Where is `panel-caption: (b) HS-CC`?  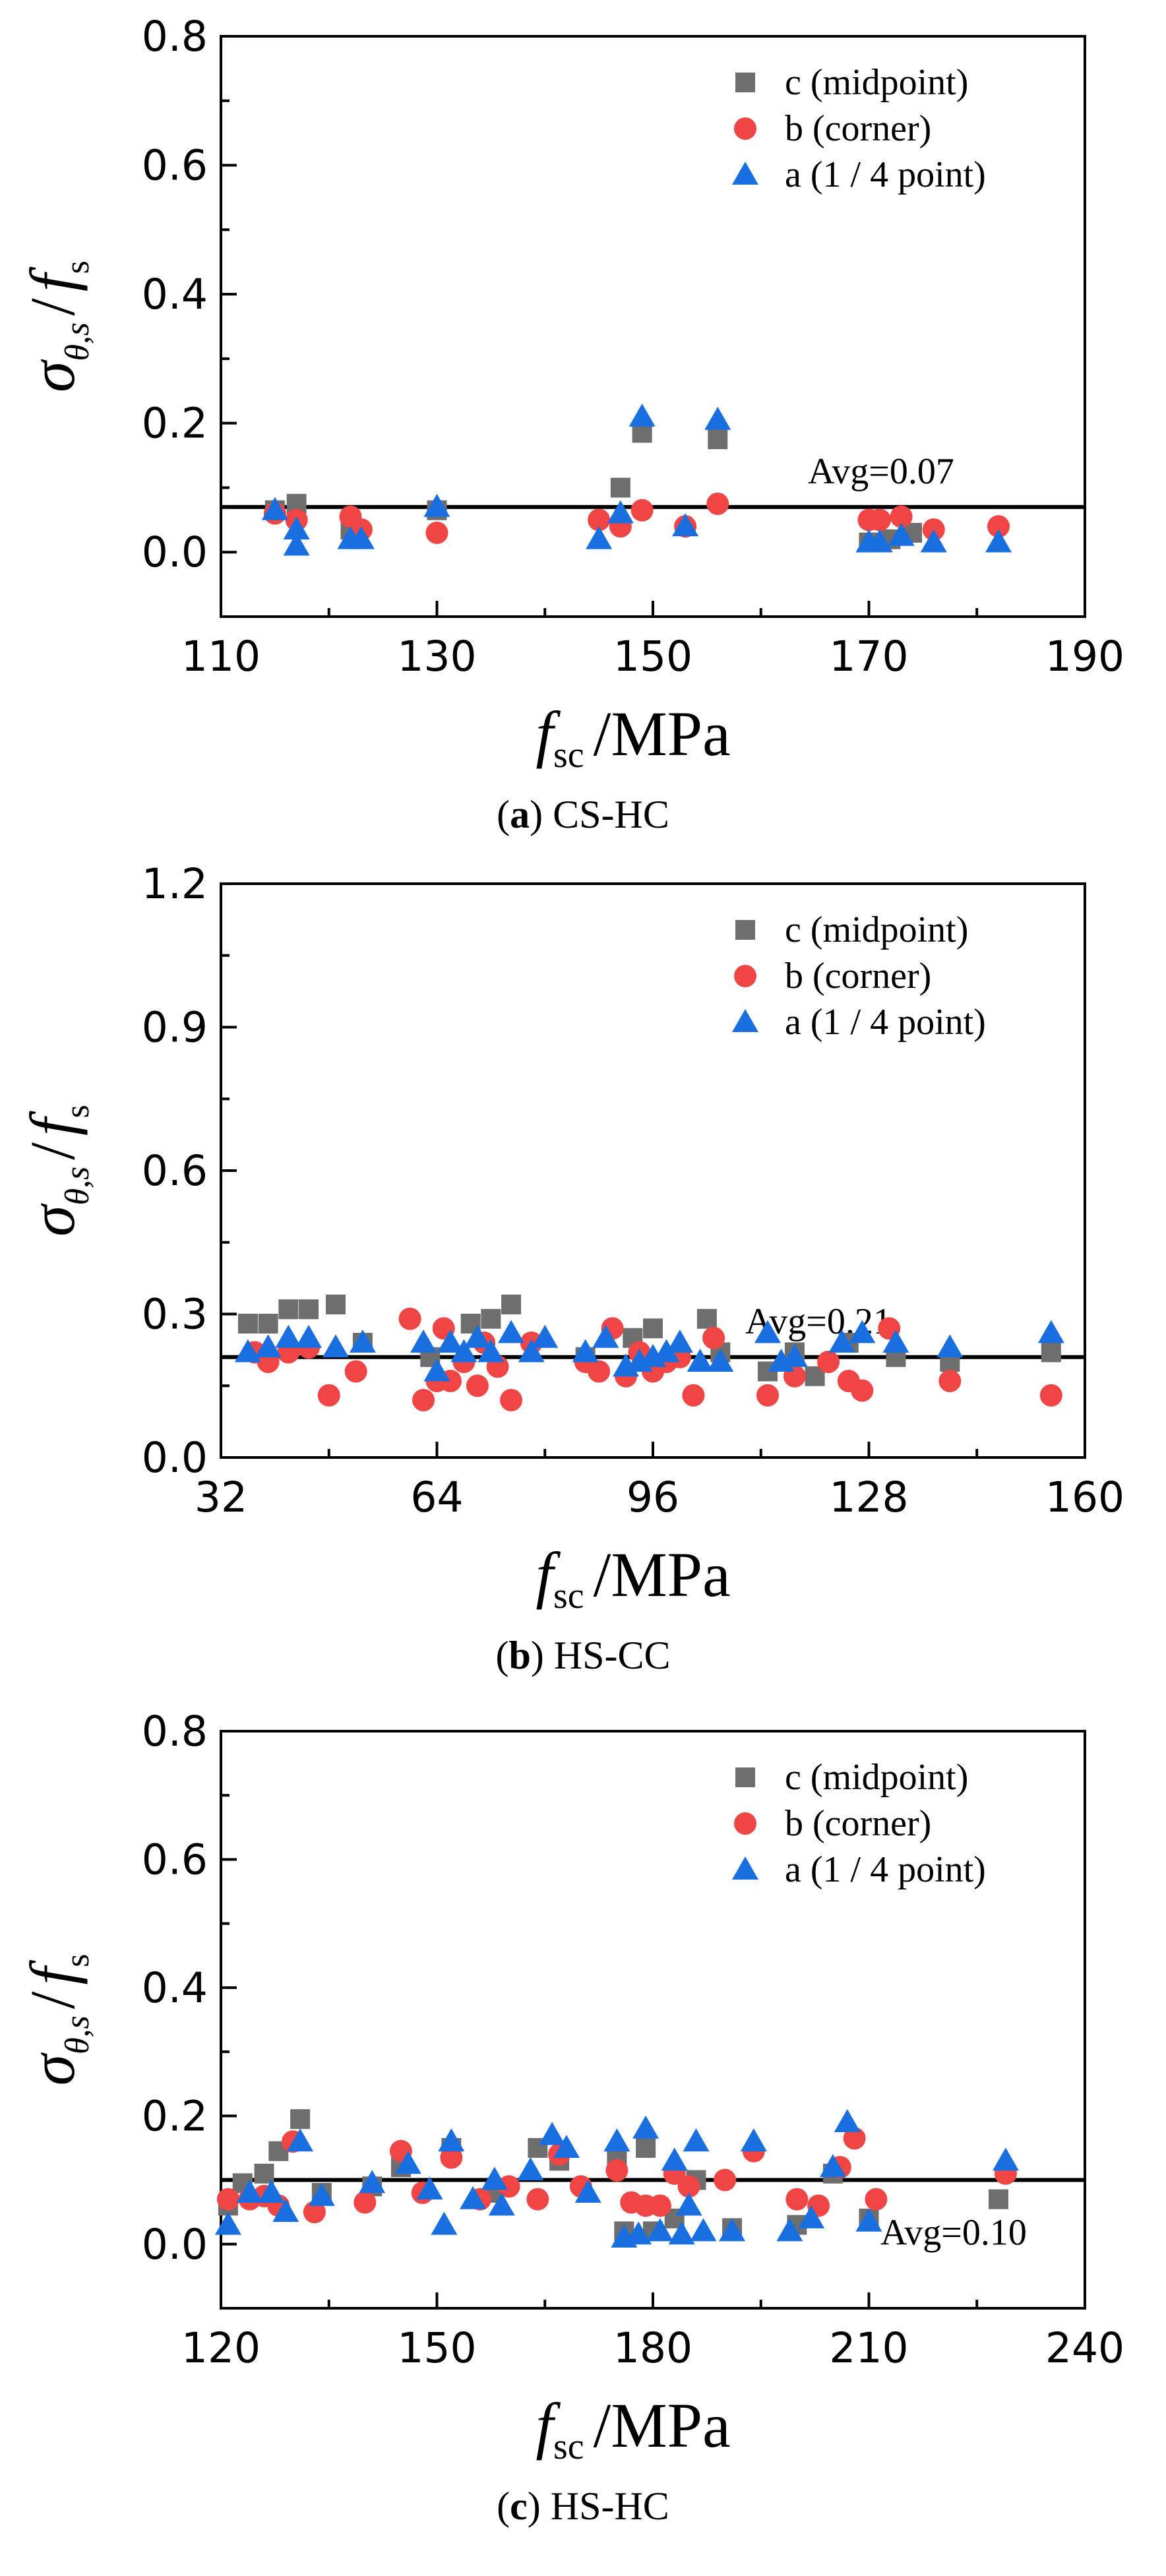 panel-caption: (b) HS-CC is located at coordinates (582, 1655).